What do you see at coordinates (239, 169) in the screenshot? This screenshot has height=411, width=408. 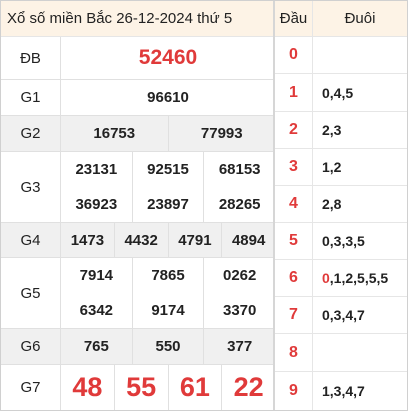 I see `prize-number-g3: 68153` at bounding box center [239, 169].